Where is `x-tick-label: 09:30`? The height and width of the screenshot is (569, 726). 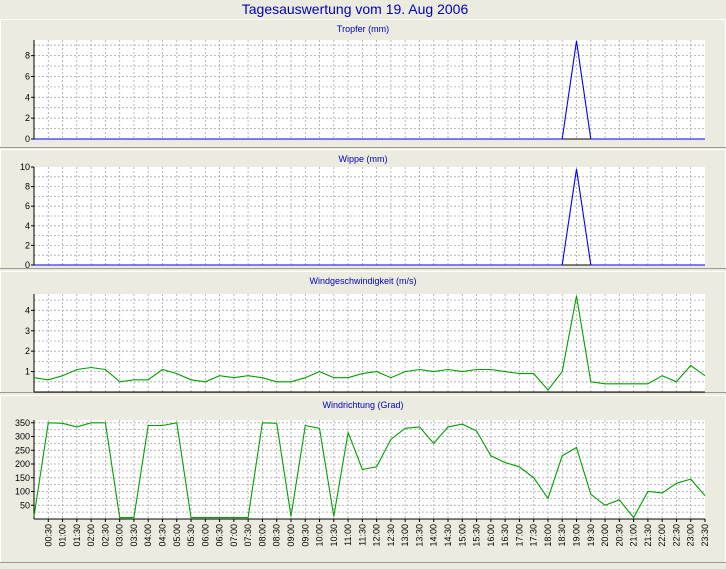 x-tick-label: 09:30 is located at coordinates (305, 535).